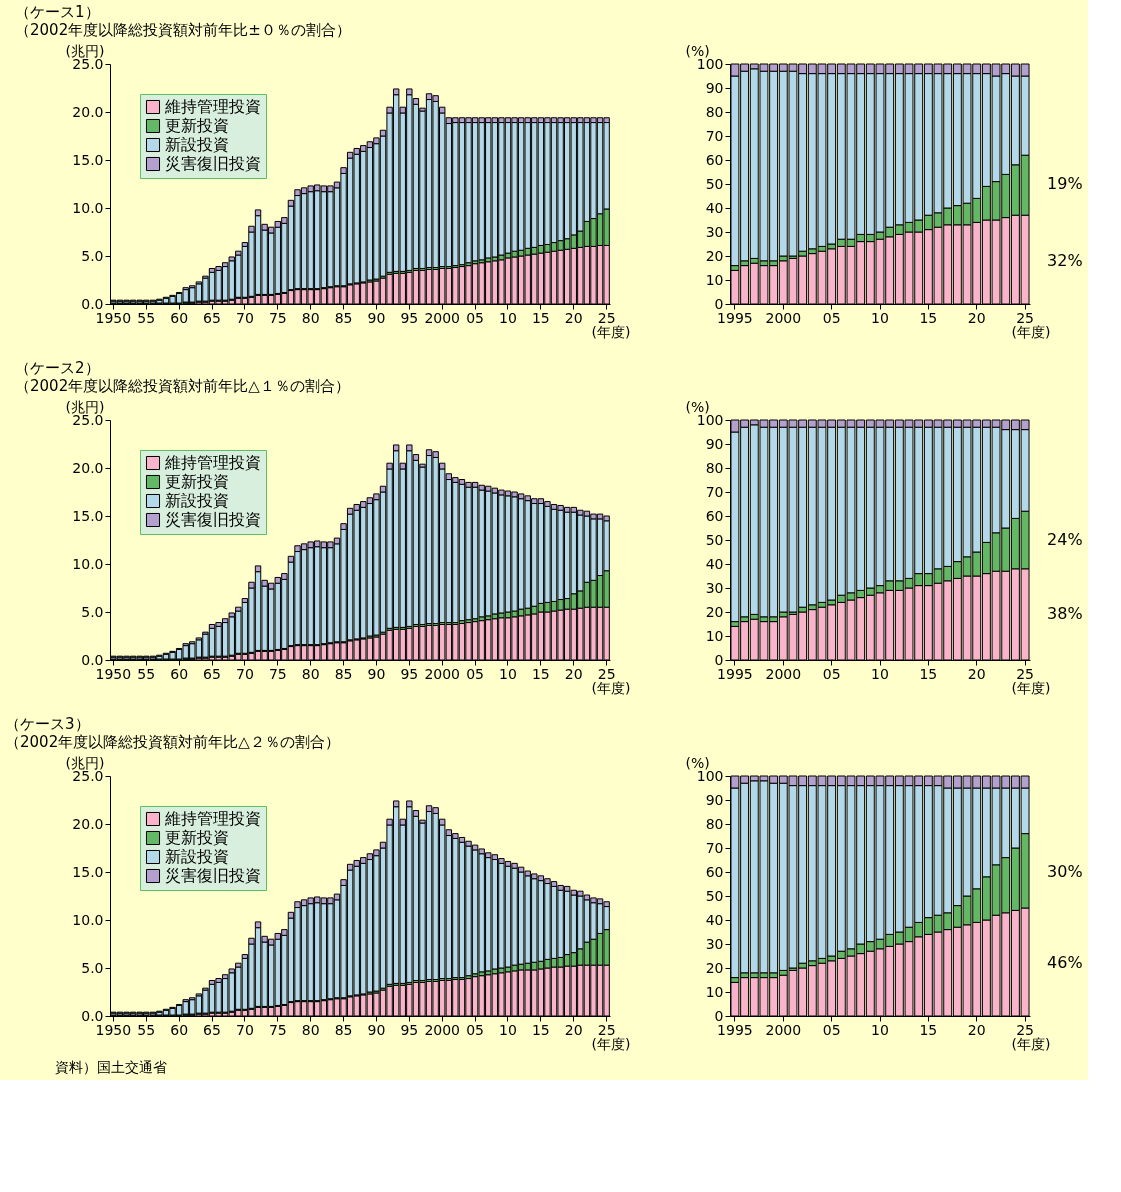 Image resolution: width=1121 pixels, height=1192 pixels. Describe the element at coordinates (85, 762) in the screenshot. I see `y-axis-title: (兆円)` at that location.